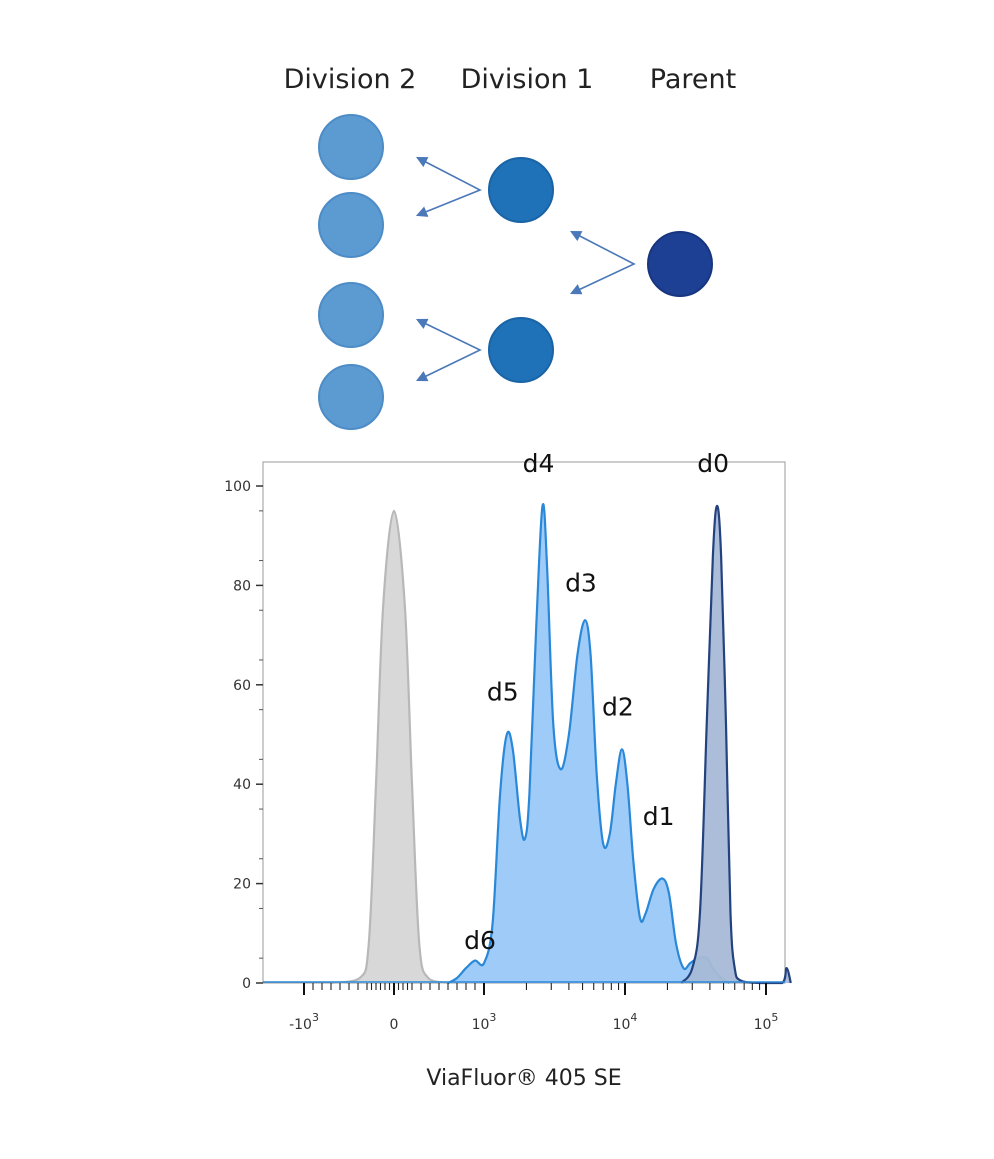 The width and height of the screenshot is (994, 1159). I want to click on y-tick-label: 40, so click(242, 785).